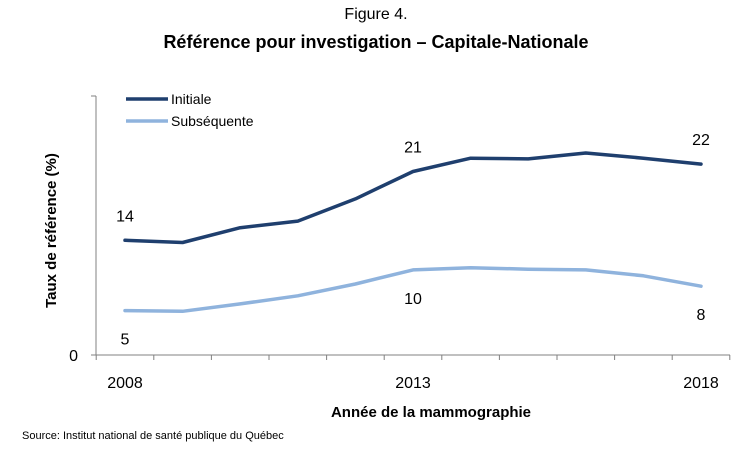 The width and height of the screenshot is (752, 451). What do you see at coordinates (212, 121) in the screenshot?
I see `legend-label: Subséquente` at bounding box center [212, 121].